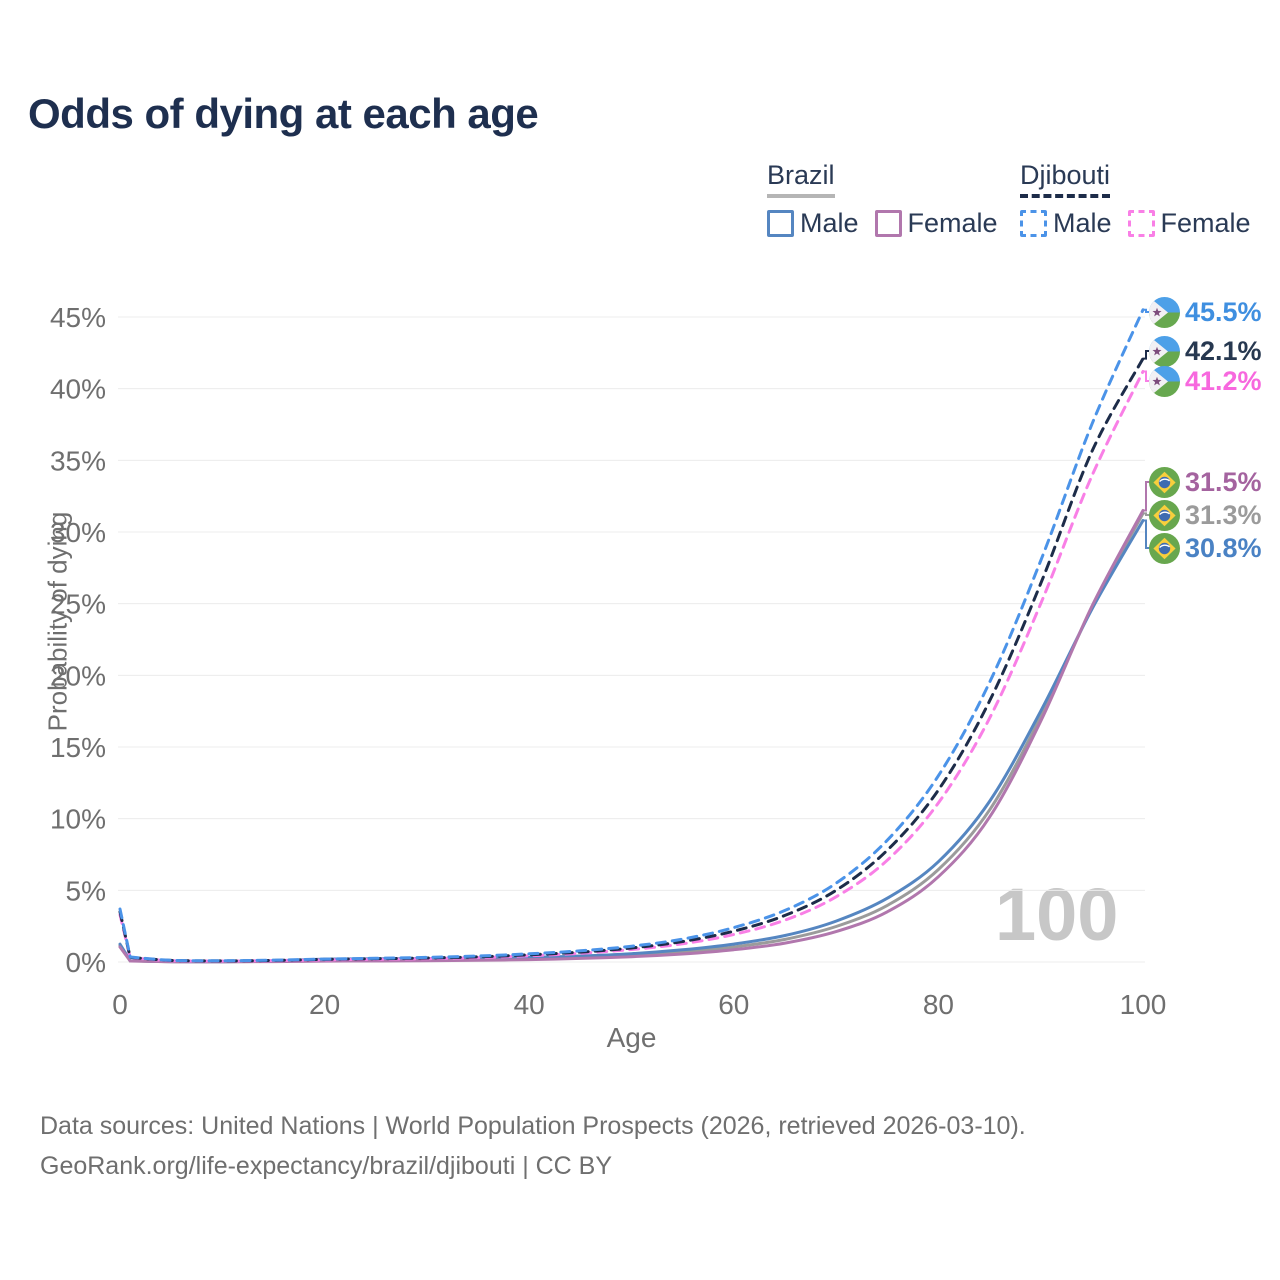 This screenshot has width=1280, height=1280. Describe the element at coordinates (1223, 380) in the screenshot. I see `end-value: 41.2%` at that location.